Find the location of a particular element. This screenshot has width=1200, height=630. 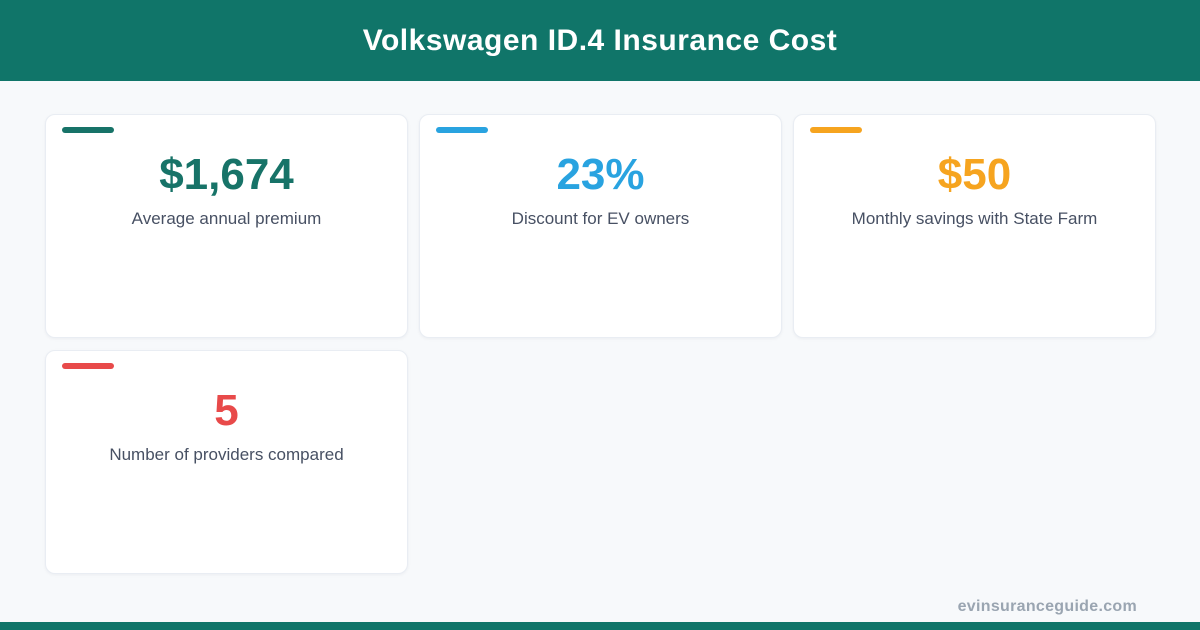

stat-card-monthly-savings: $50 Monthly savings with State Farm is located at coordinates (974, 226).